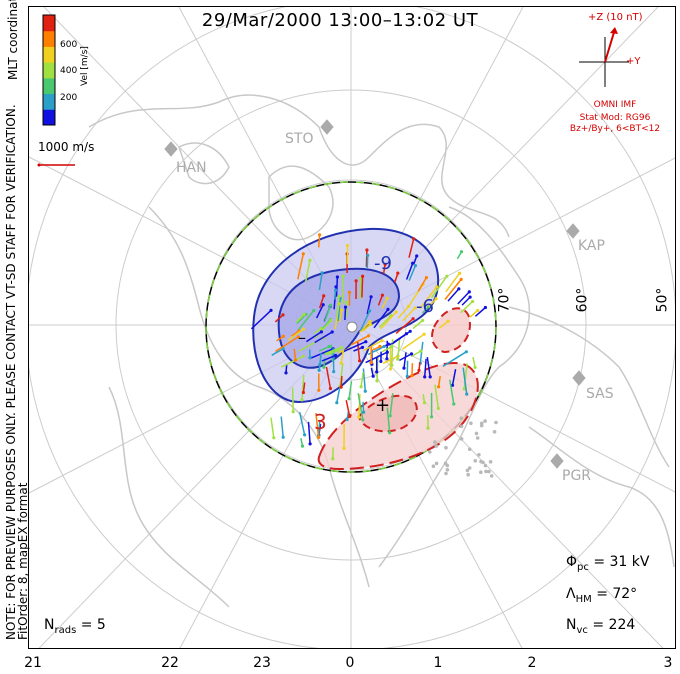  I want to click on imf-y-label: +Y, so click(633, 61).